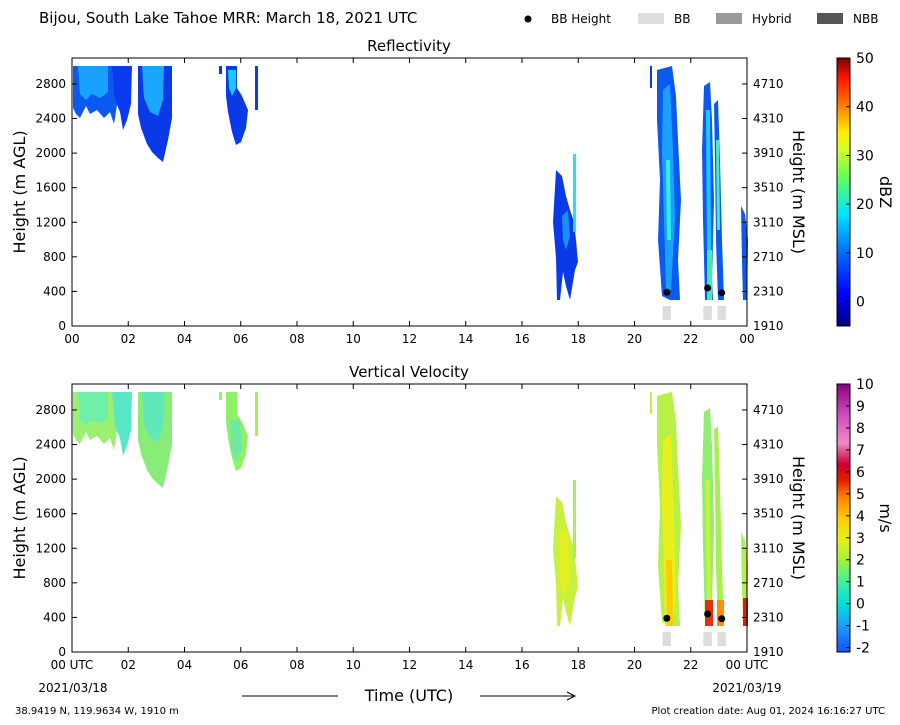  What do you see at coordinates (19, 191) in the screenshot?
I see `reflectivity-ylabel: Height (m AGL)` at bounding box center [19, 191].